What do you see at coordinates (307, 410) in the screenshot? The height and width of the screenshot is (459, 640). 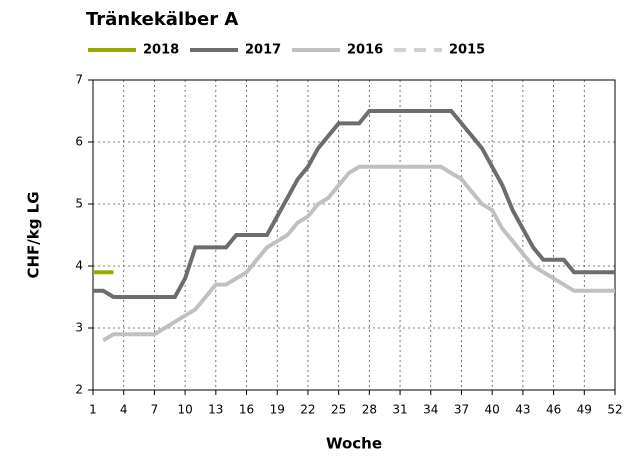 I see `x-tick-label: 22` at bounding box center [307, 410].